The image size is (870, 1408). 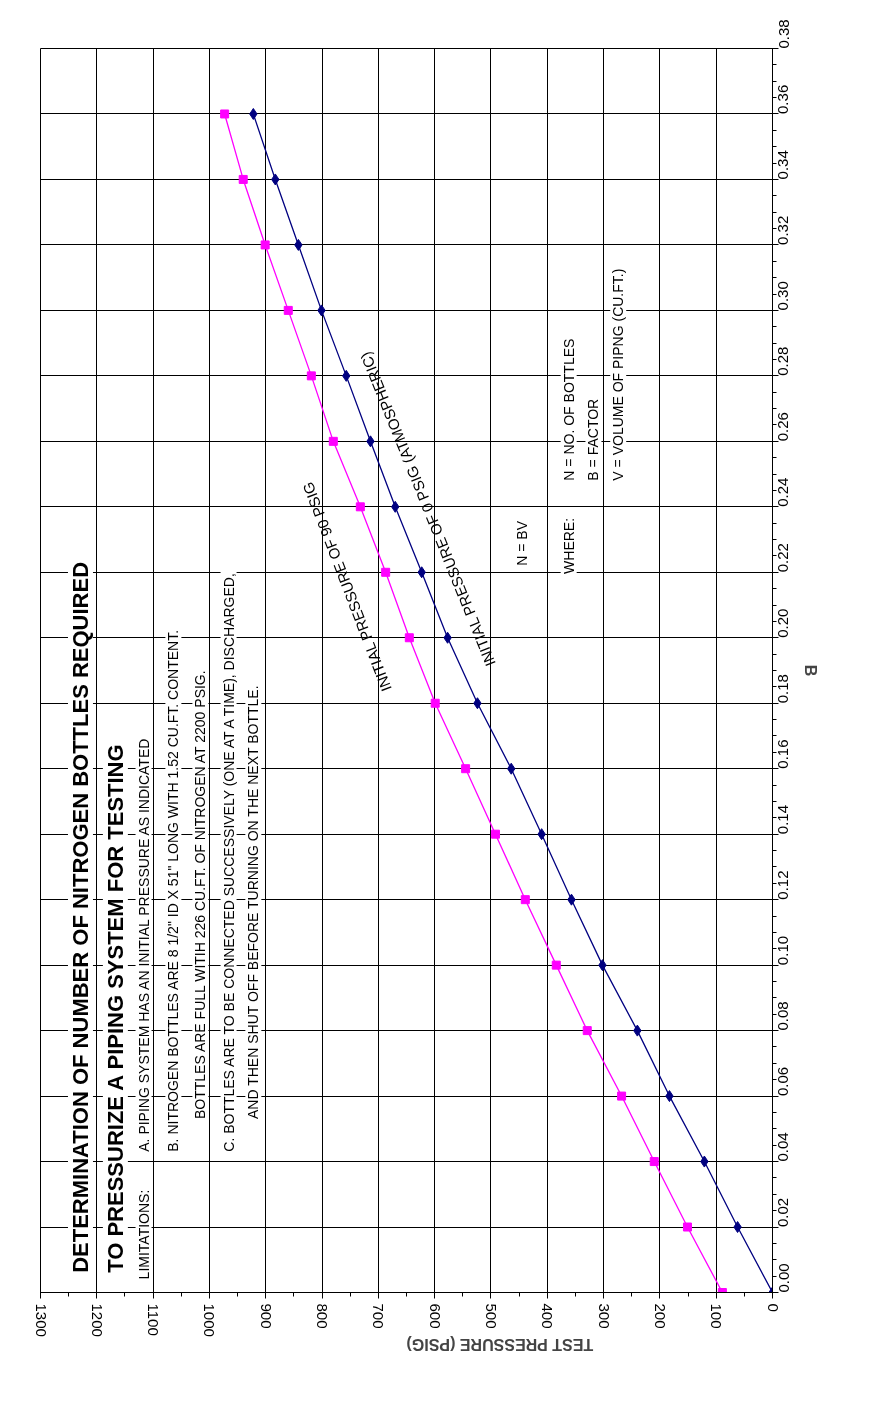 I want to click on y-tick-label: 0.24, so click(x=783, y=492).